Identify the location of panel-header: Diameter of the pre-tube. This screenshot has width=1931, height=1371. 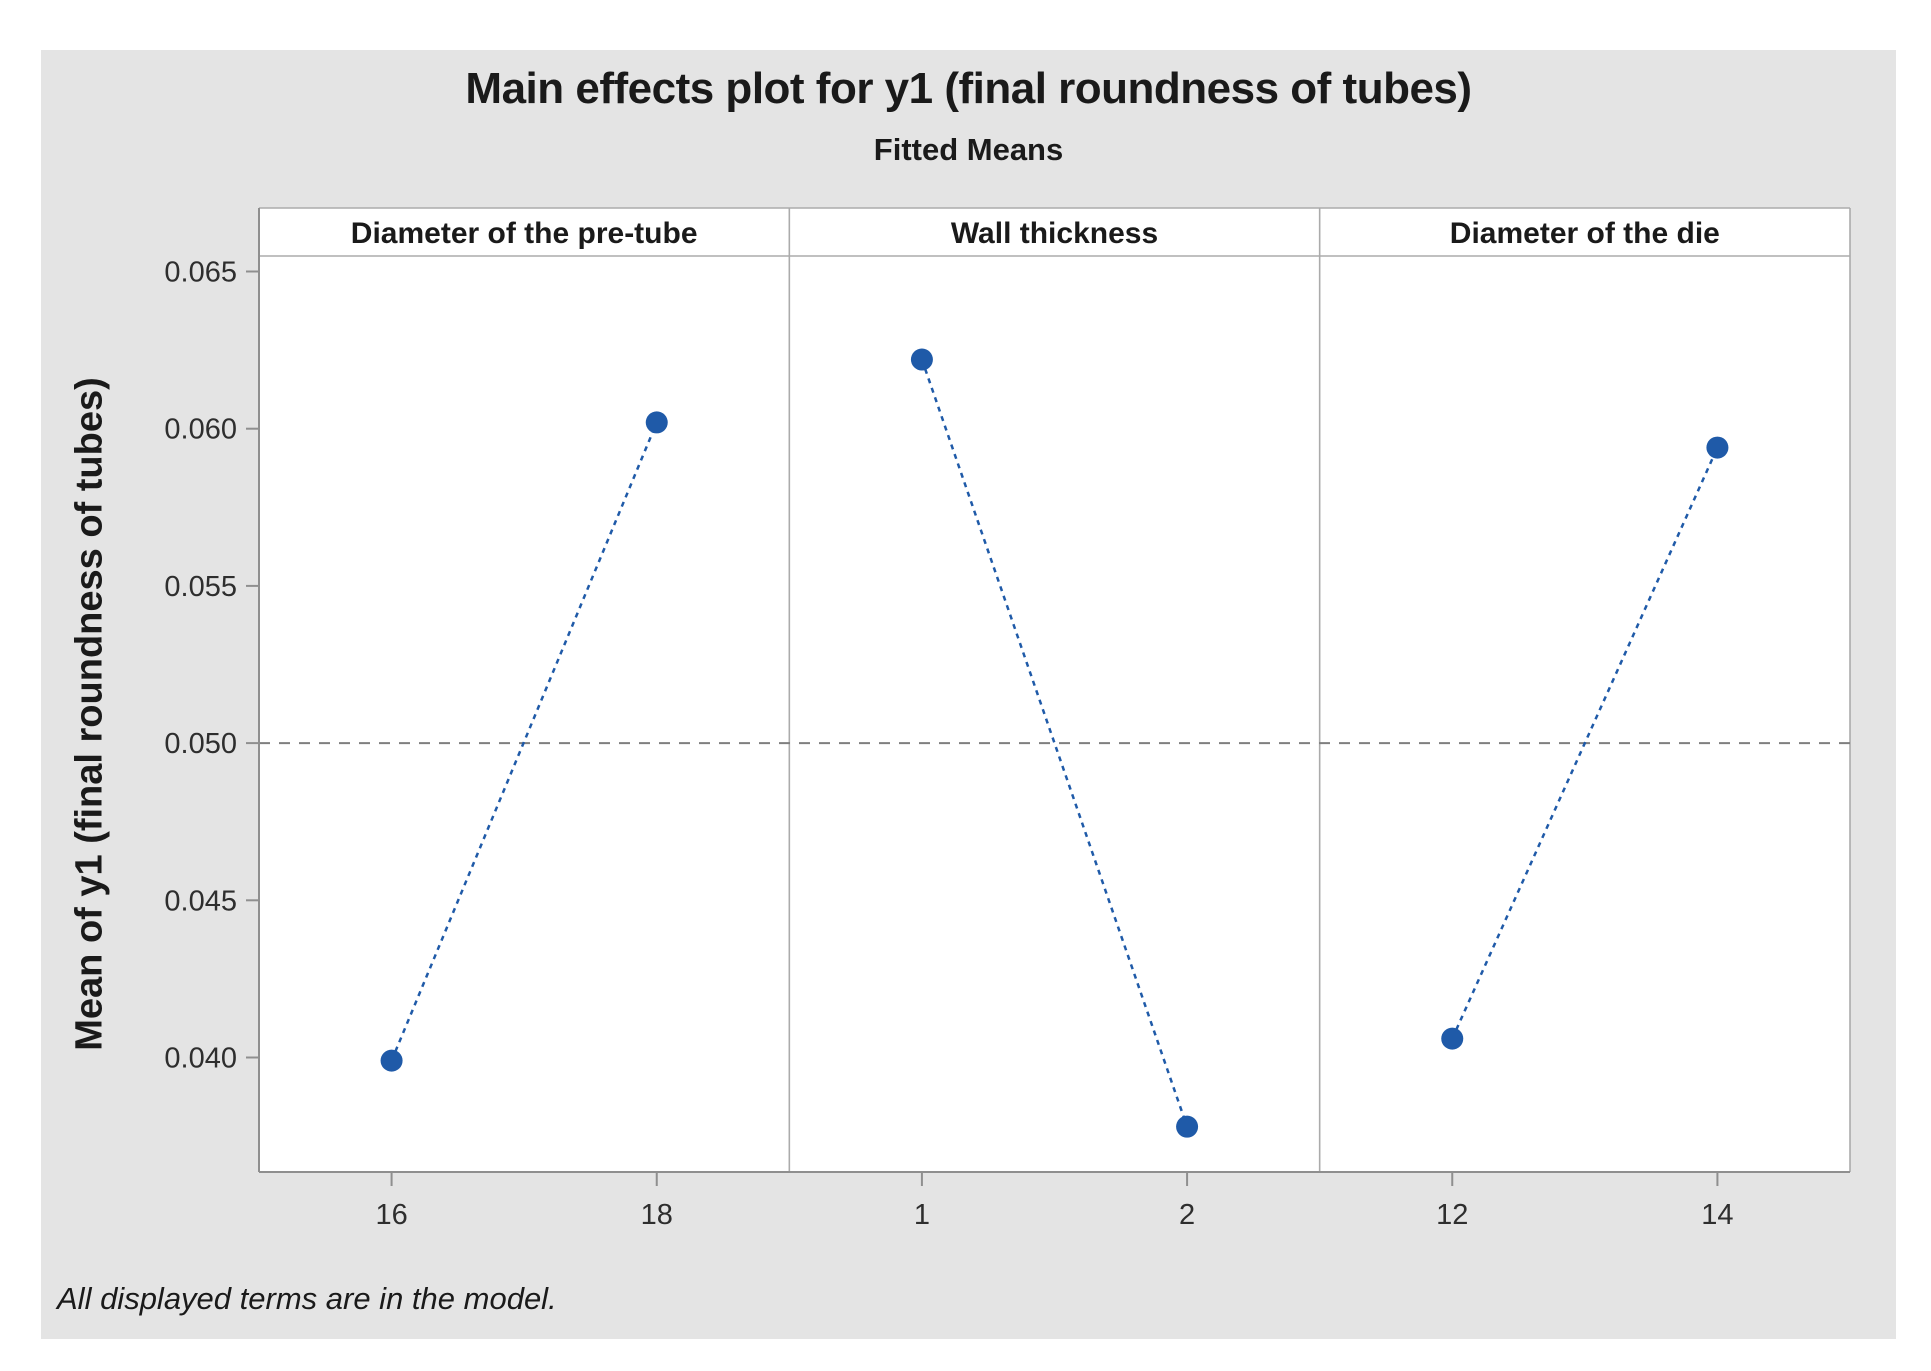
(524, 233).